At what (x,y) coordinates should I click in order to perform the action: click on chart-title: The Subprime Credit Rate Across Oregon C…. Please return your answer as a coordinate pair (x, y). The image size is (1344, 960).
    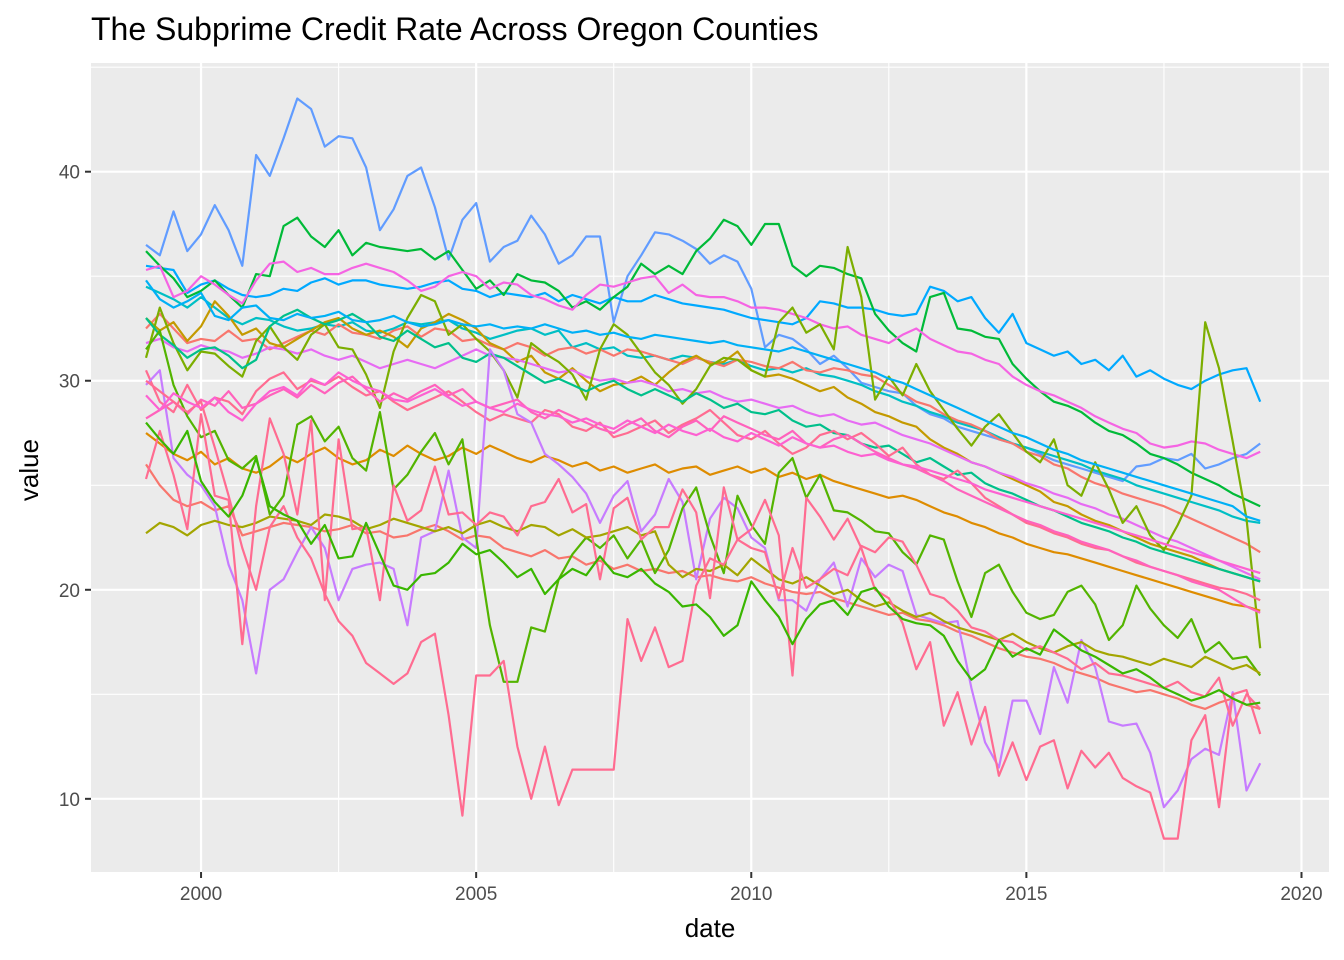
    Looking at the image, I should click on (454, 29).